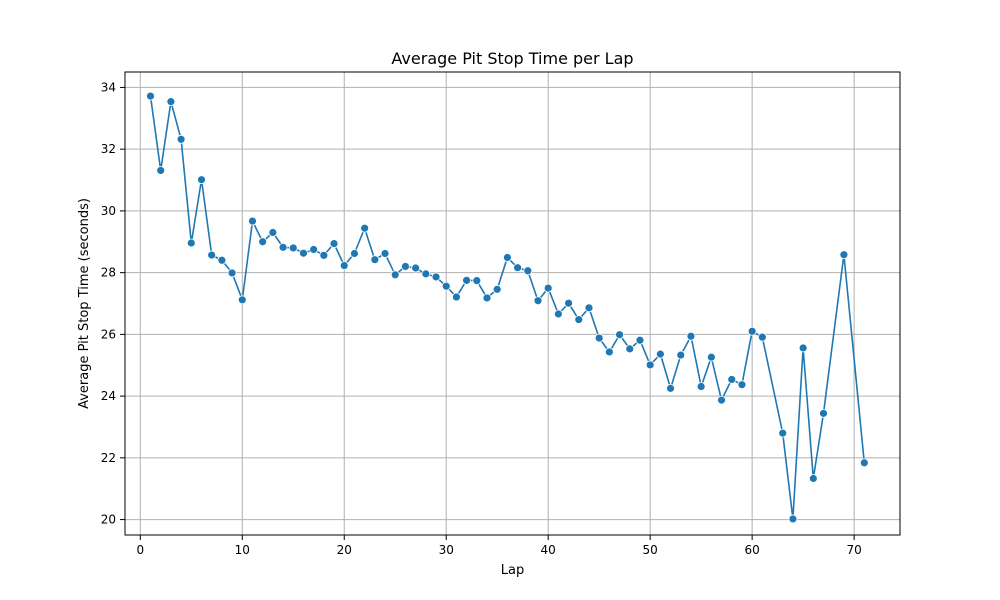 The width and height of the screenshot is (1000, 600). What do you see at coordinates (344, 550) in the screenshot?
I see `x-tick-label: 20` at bounding box center [344, 550].